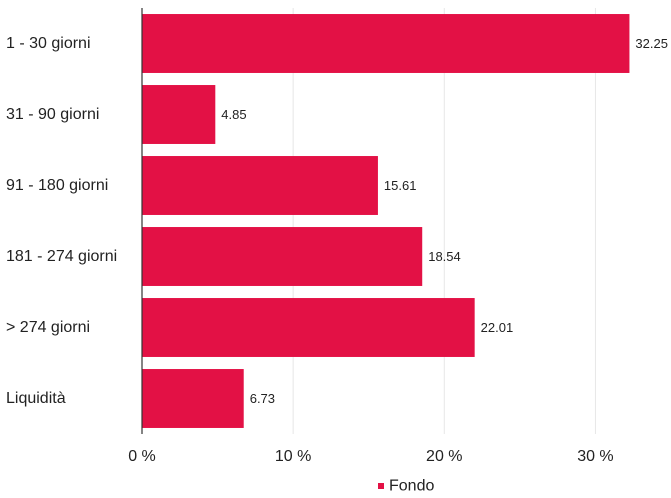 Image resolution: width=671 pixels, height=498 pixels. What do you see at coordinates (52, 114) in the screenshot?
I see `category-label: 31 - 90 giorni` at bounding box center [52, 114].